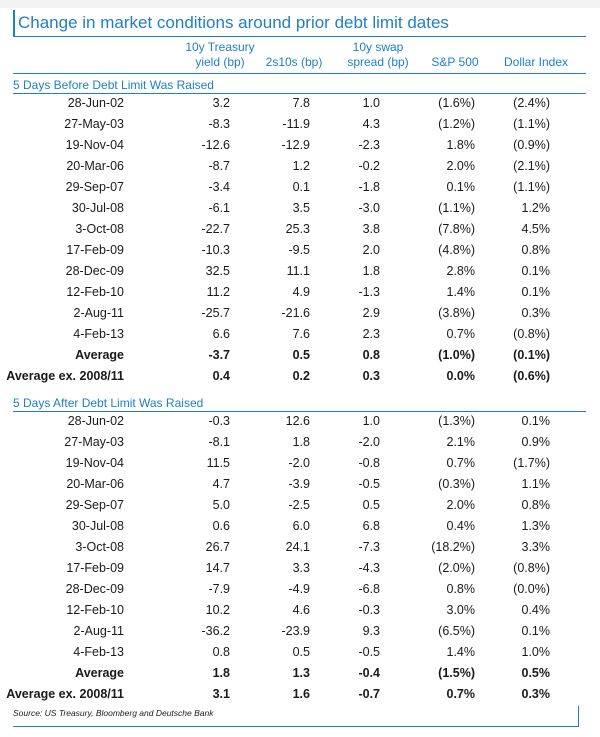 The width and height of the screenshot is (600, 737). I want to click on row-value: 1.4%, so click(461, 652).